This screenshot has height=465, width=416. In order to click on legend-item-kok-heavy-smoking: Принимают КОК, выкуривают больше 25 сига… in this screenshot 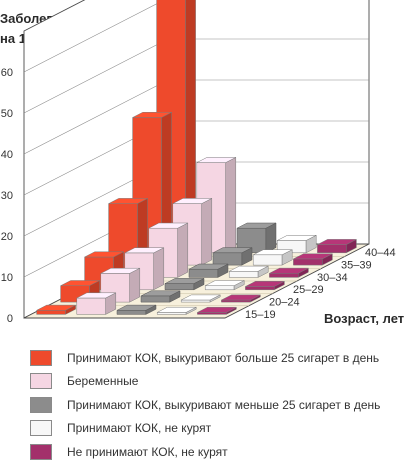, I will do `click(220, 357)`.